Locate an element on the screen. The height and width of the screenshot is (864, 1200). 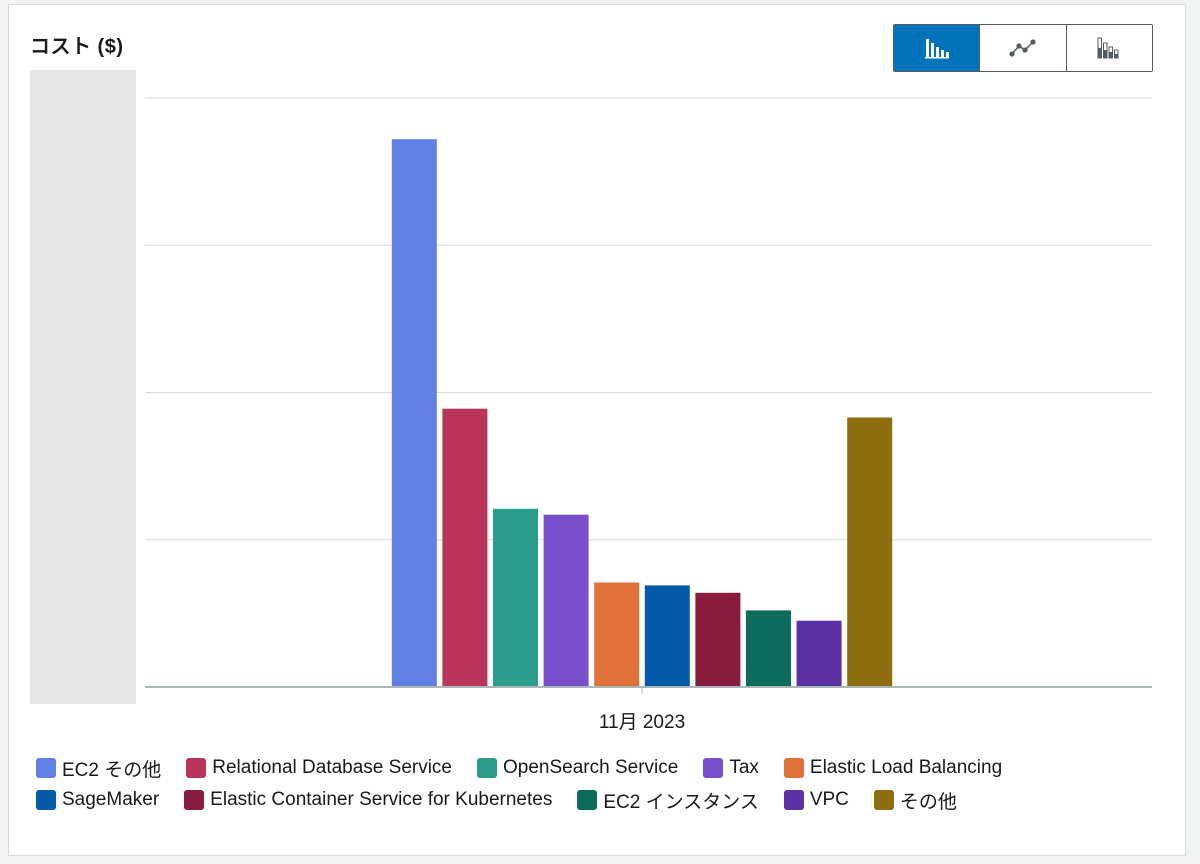
legend-item-4: Elastic Load Balancing is located at coordinates (893, 767).